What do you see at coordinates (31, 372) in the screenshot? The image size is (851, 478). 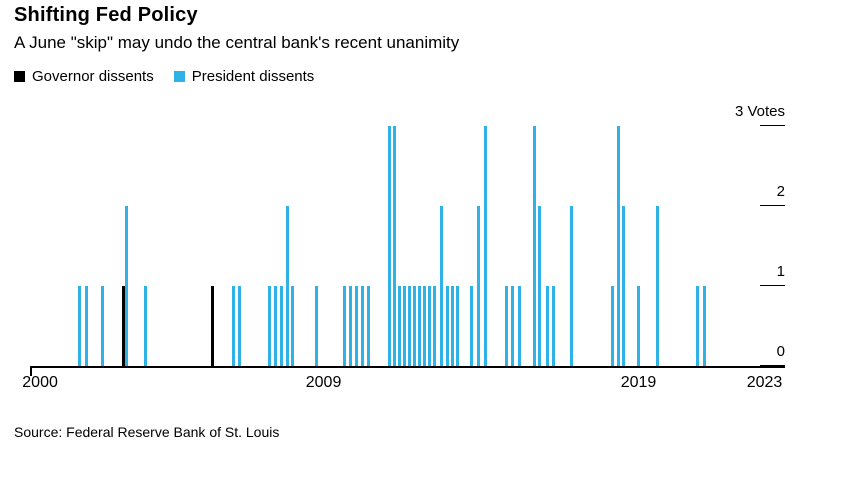 I see `x-axis-left-tick` at bounding box center [31, 372].